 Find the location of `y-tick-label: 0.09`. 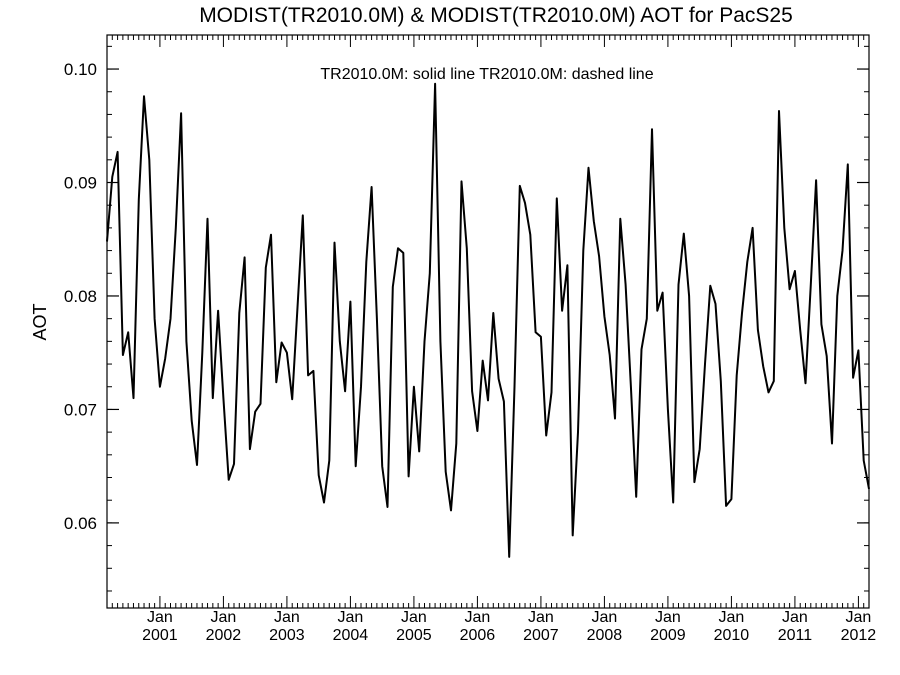

y-tick-label: 0.09 is located at coordinates (80, 183).